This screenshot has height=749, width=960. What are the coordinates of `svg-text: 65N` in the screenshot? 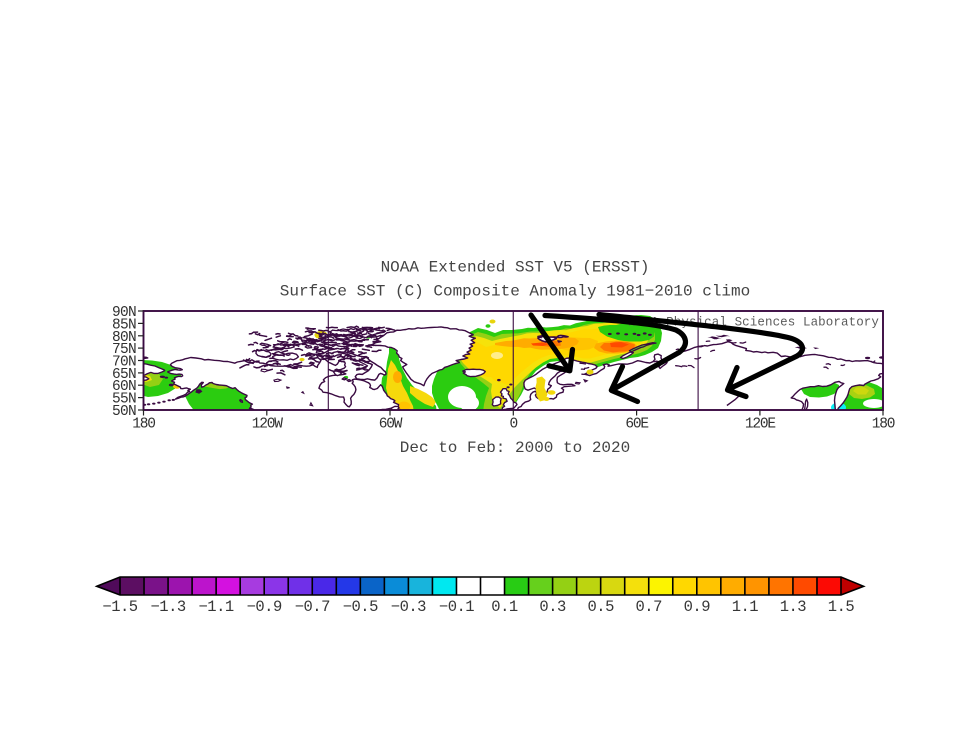 It's located at (124, 375).